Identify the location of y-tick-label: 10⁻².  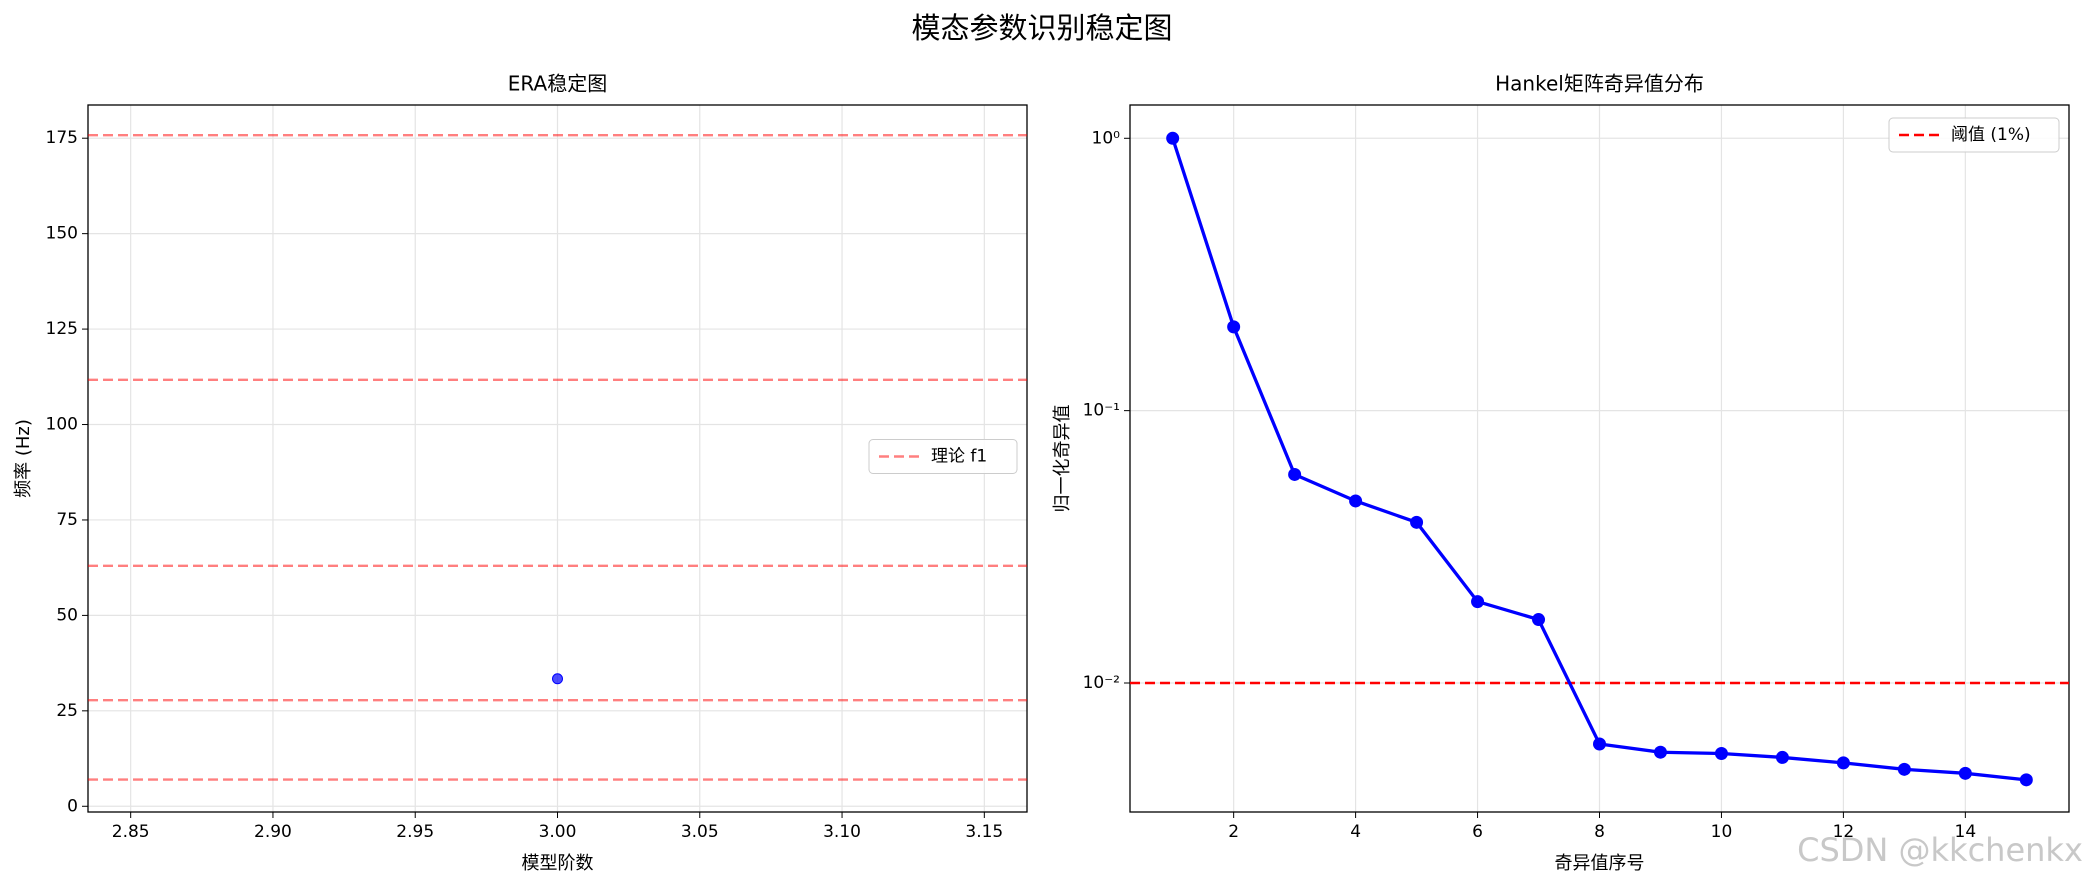
(1101, 683).